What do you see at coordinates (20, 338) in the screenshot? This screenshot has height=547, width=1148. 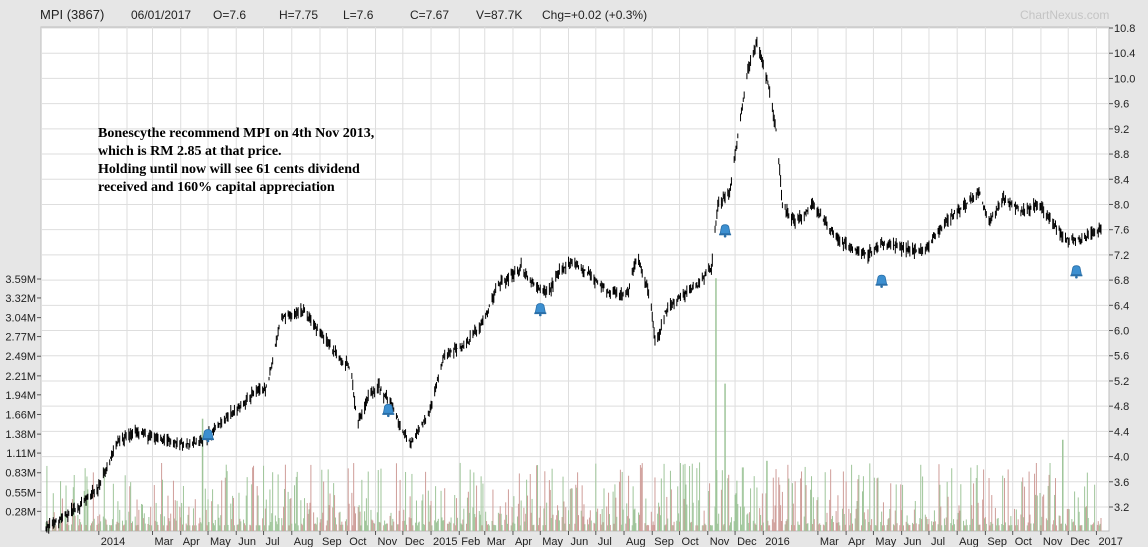 I see `volume-tick-label: 2.77M` at bounding box center [20, 338].